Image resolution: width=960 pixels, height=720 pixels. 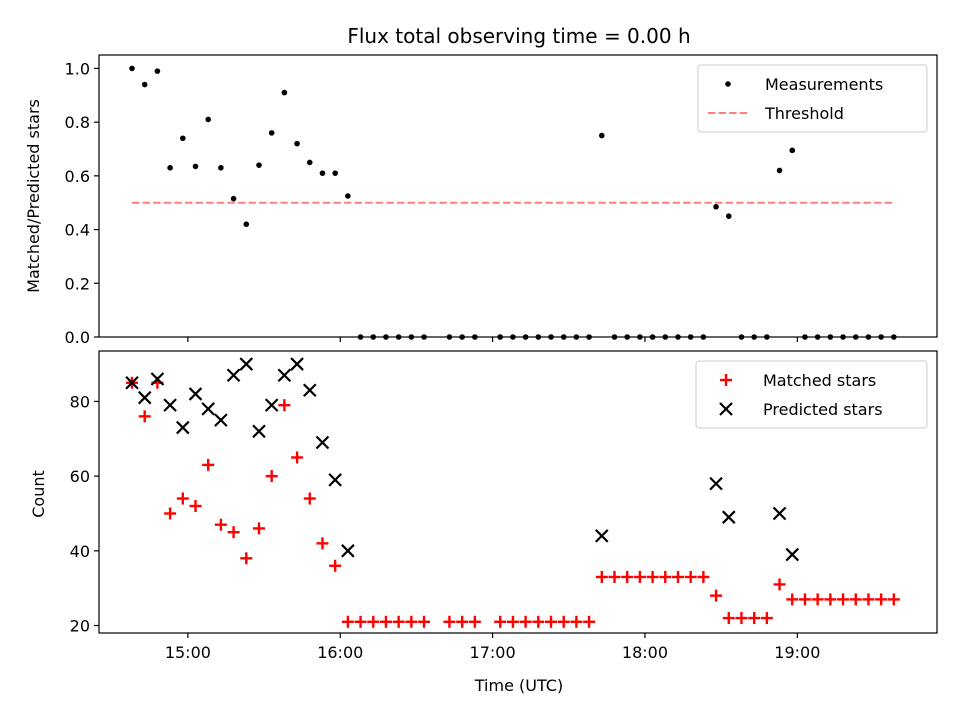 I want to click on bottom-x-tick-label: 18:00, so click(x=645, y=652).